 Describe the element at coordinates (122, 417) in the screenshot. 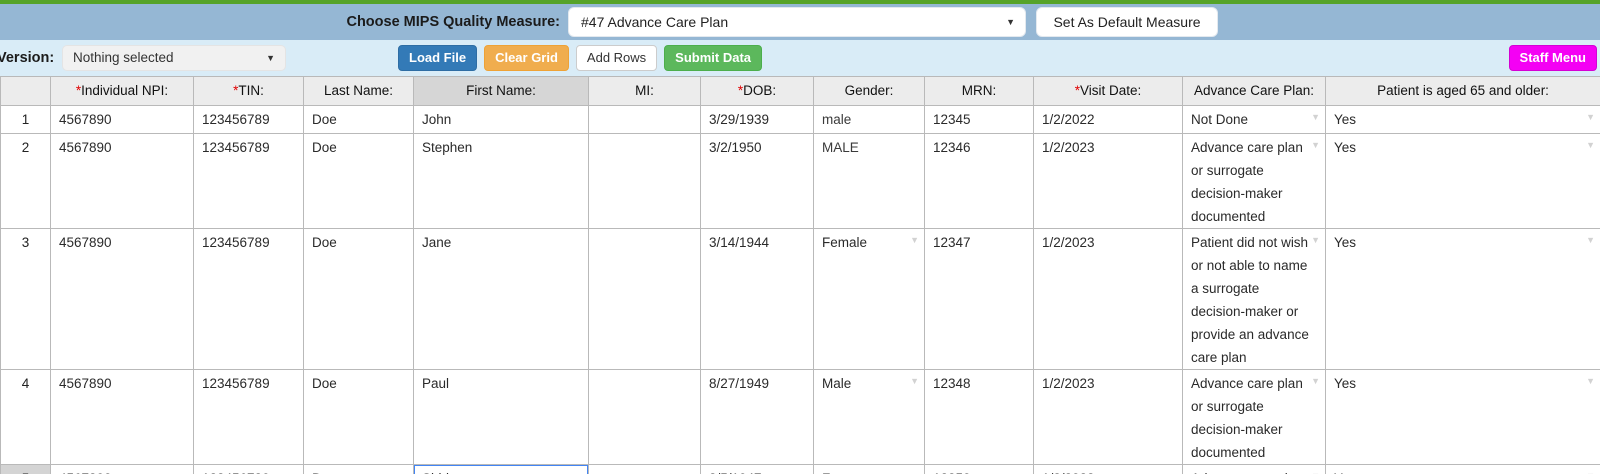

I see `cell-npi-row4: 4567890` at that location.